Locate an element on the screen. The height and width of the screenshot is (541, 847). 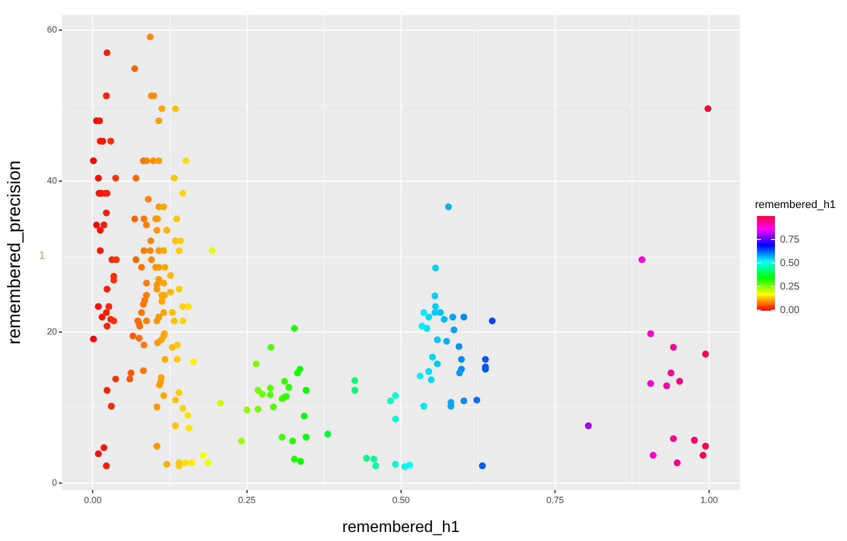
x-tick-label: 1.00 is located at coordinates (709, 499).